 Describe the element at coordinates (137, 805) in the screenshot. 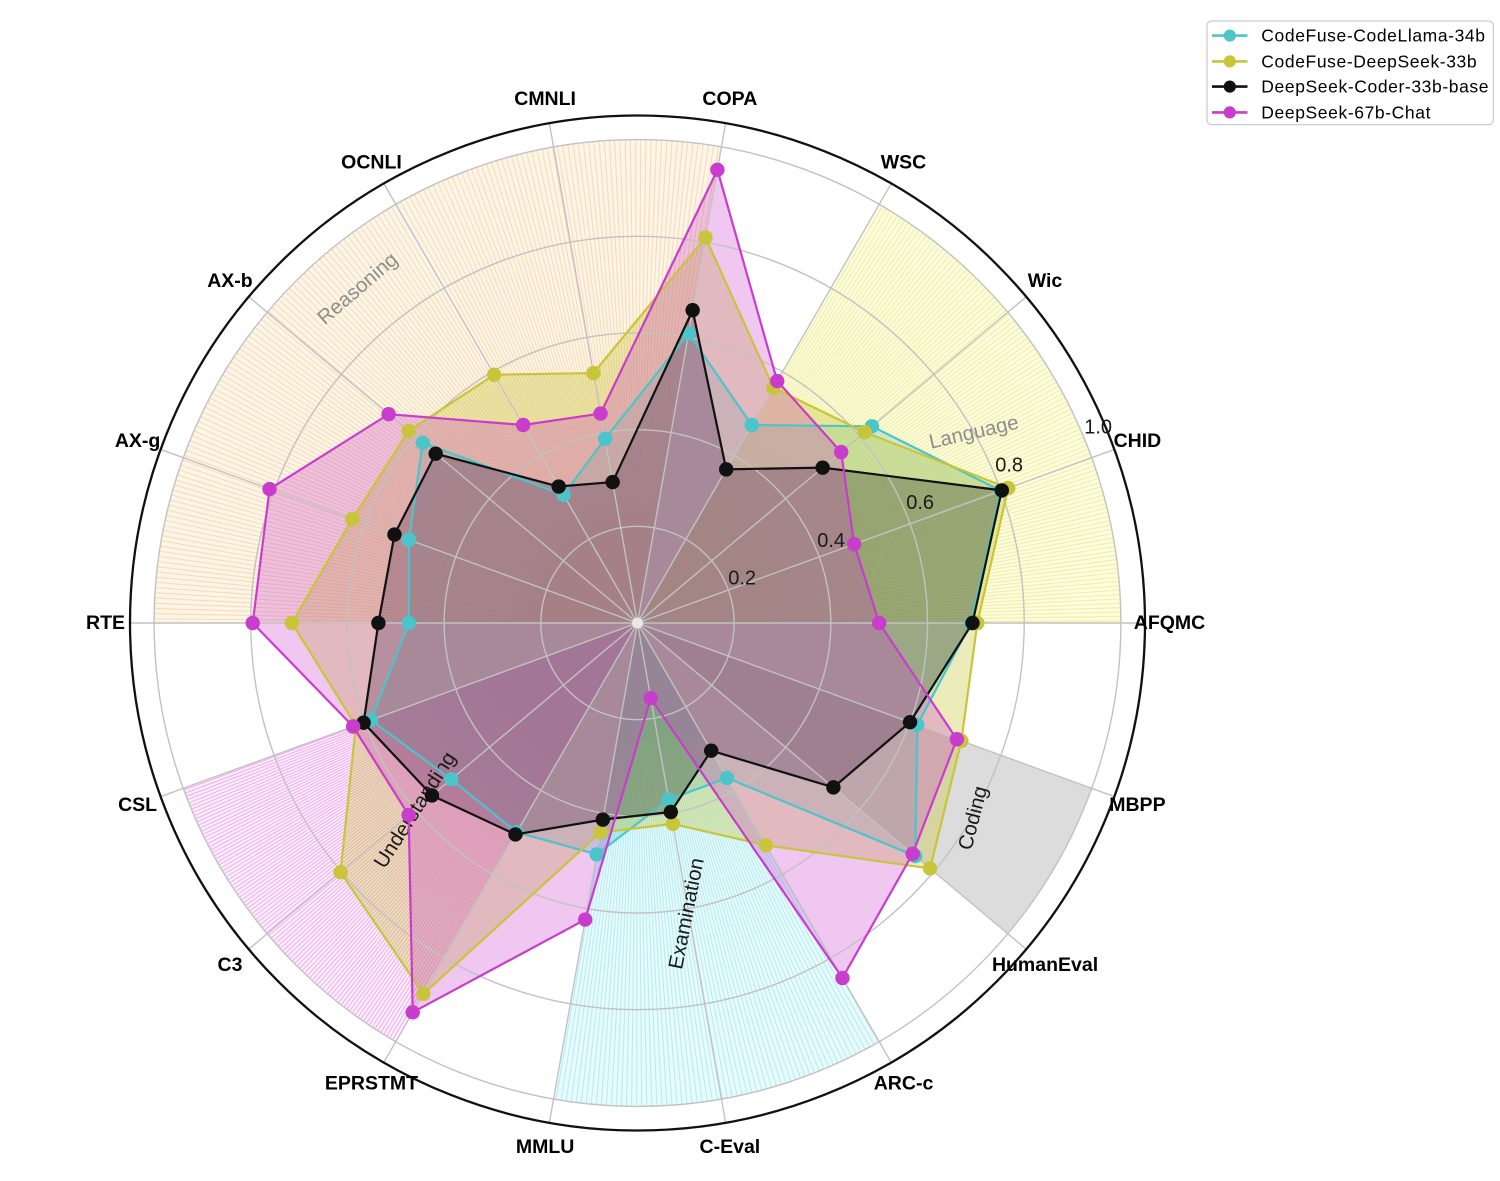

I see `svg-text: CSL` at that location.